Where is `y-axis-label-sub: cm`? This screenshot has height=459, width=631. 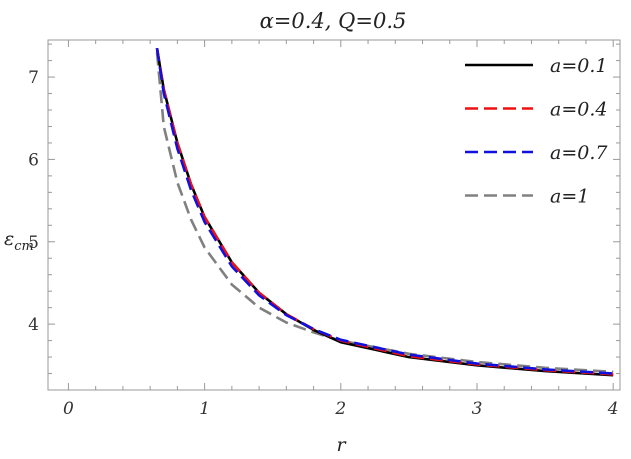 y-axis-label-sub: cm is located at coordinates (24, 246).